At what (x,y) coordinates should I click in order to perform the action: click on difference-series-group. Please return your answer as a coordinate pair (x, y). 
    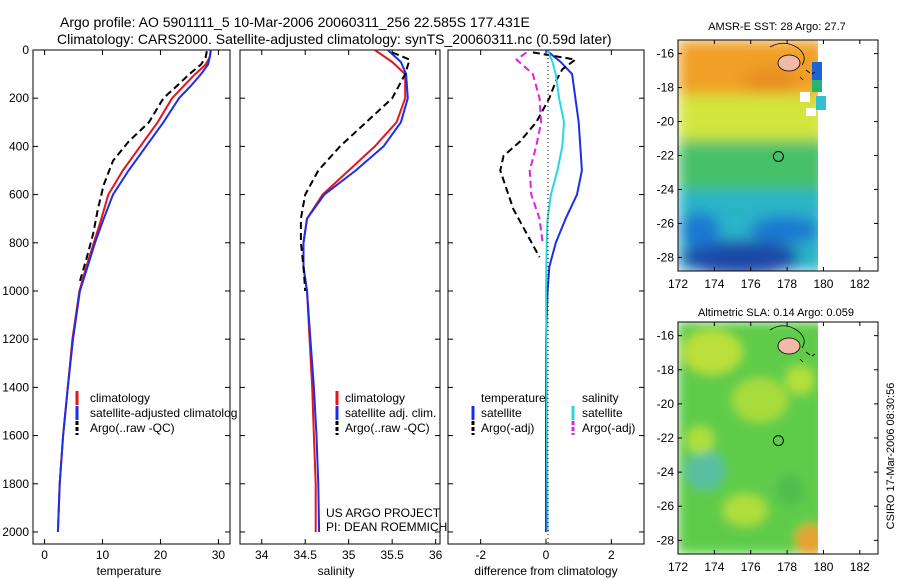
    Looking at the image, I should click on (541, 291).